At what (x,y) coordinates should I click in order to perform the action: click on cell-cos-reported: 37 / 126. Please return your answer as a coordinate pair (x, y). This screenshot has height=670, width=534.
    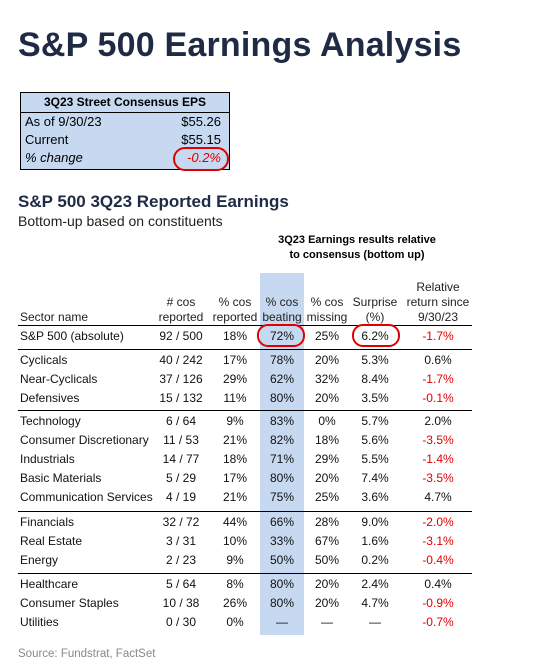
    Looking at the image, I should click on (181, 379).